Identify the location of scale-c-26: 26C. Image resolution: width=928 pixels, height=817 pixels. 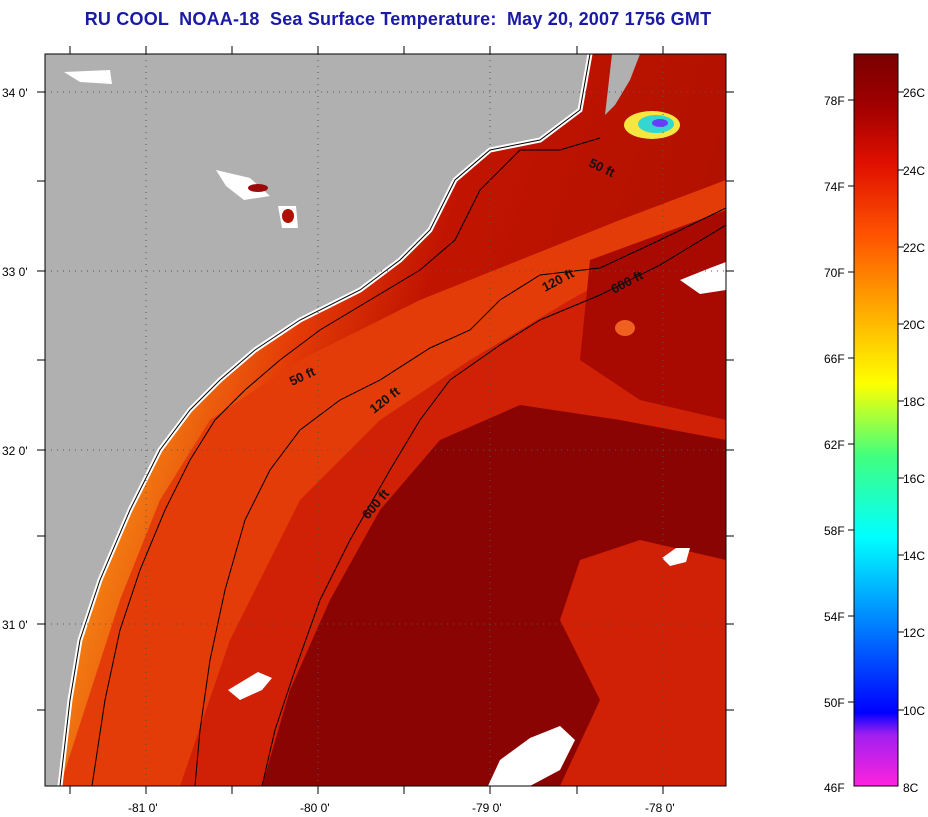
(914, 93).